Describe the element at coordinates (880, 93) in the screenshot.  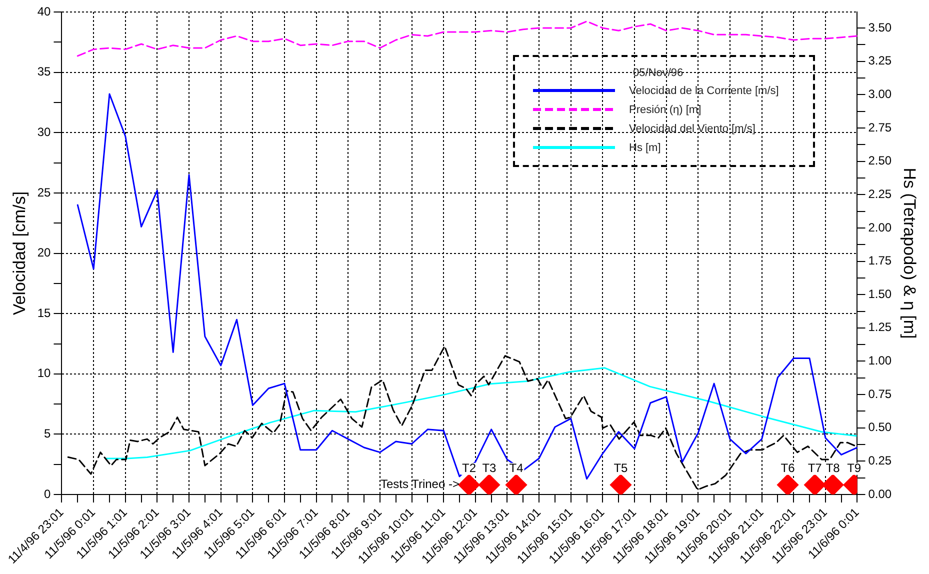
I see `y2-tick-label: 3.00` at that location.